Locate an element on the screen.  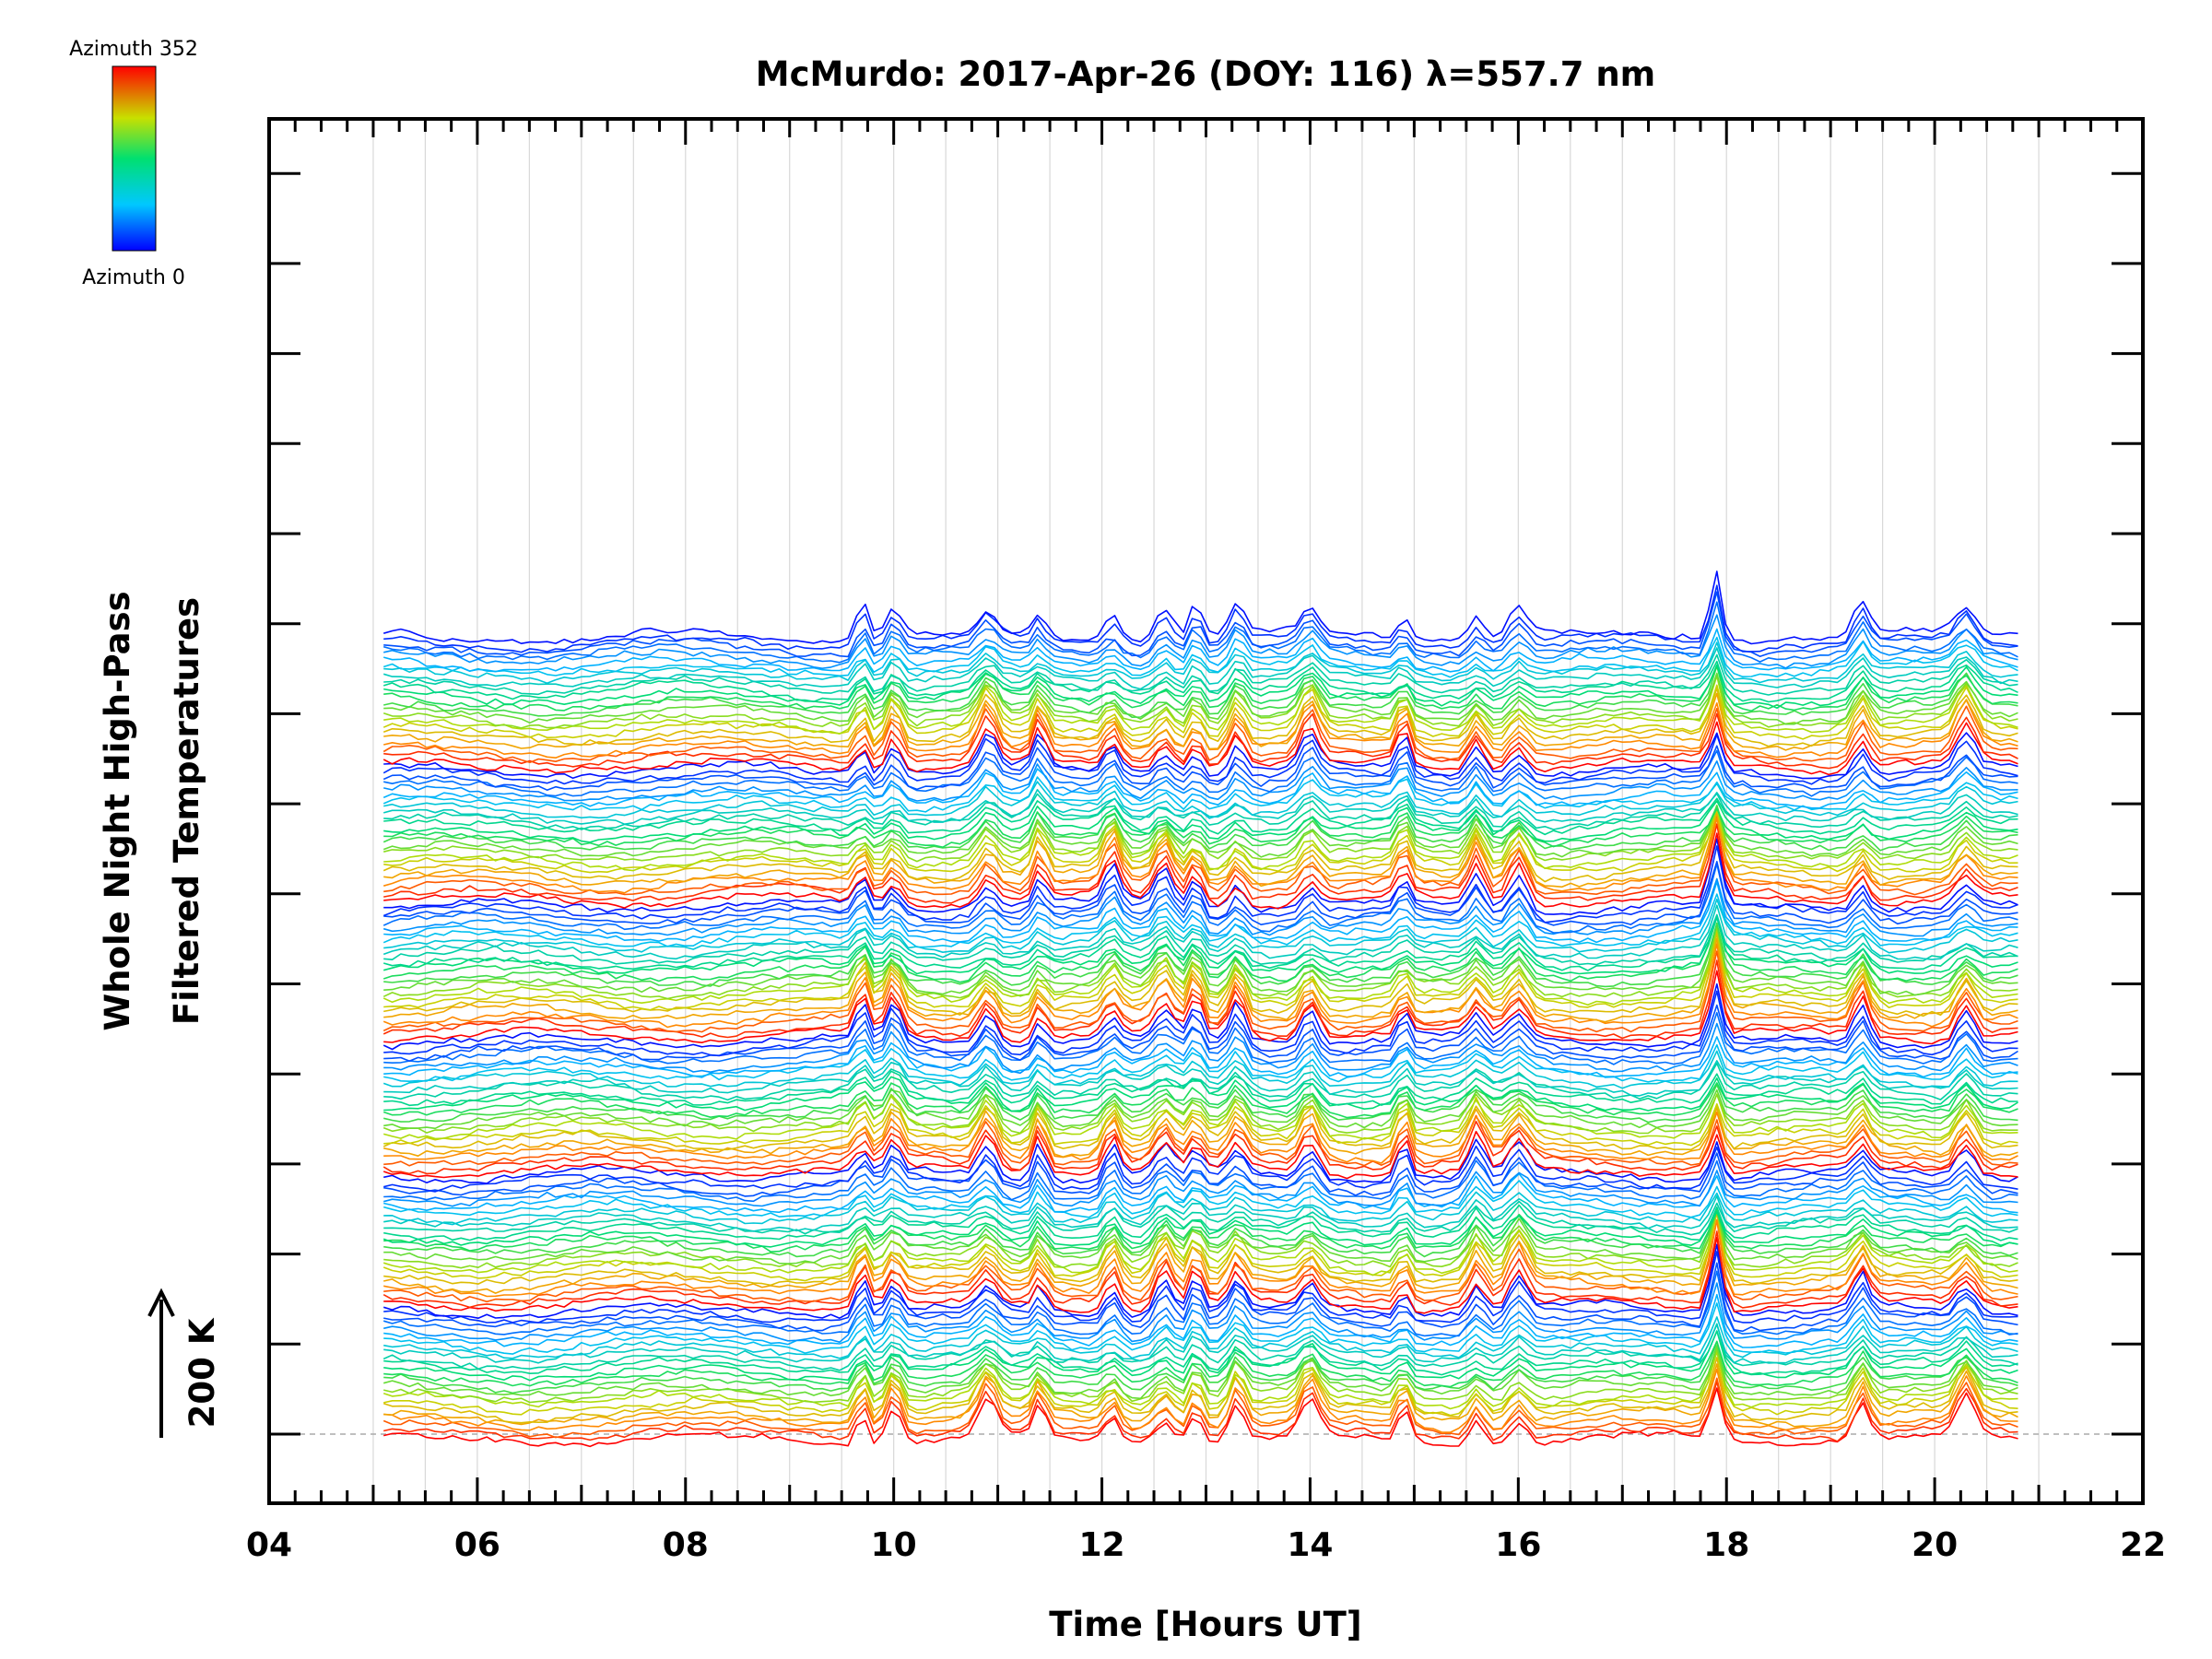
x-tick-label: 22 is located at coordinates (2143, 1545).